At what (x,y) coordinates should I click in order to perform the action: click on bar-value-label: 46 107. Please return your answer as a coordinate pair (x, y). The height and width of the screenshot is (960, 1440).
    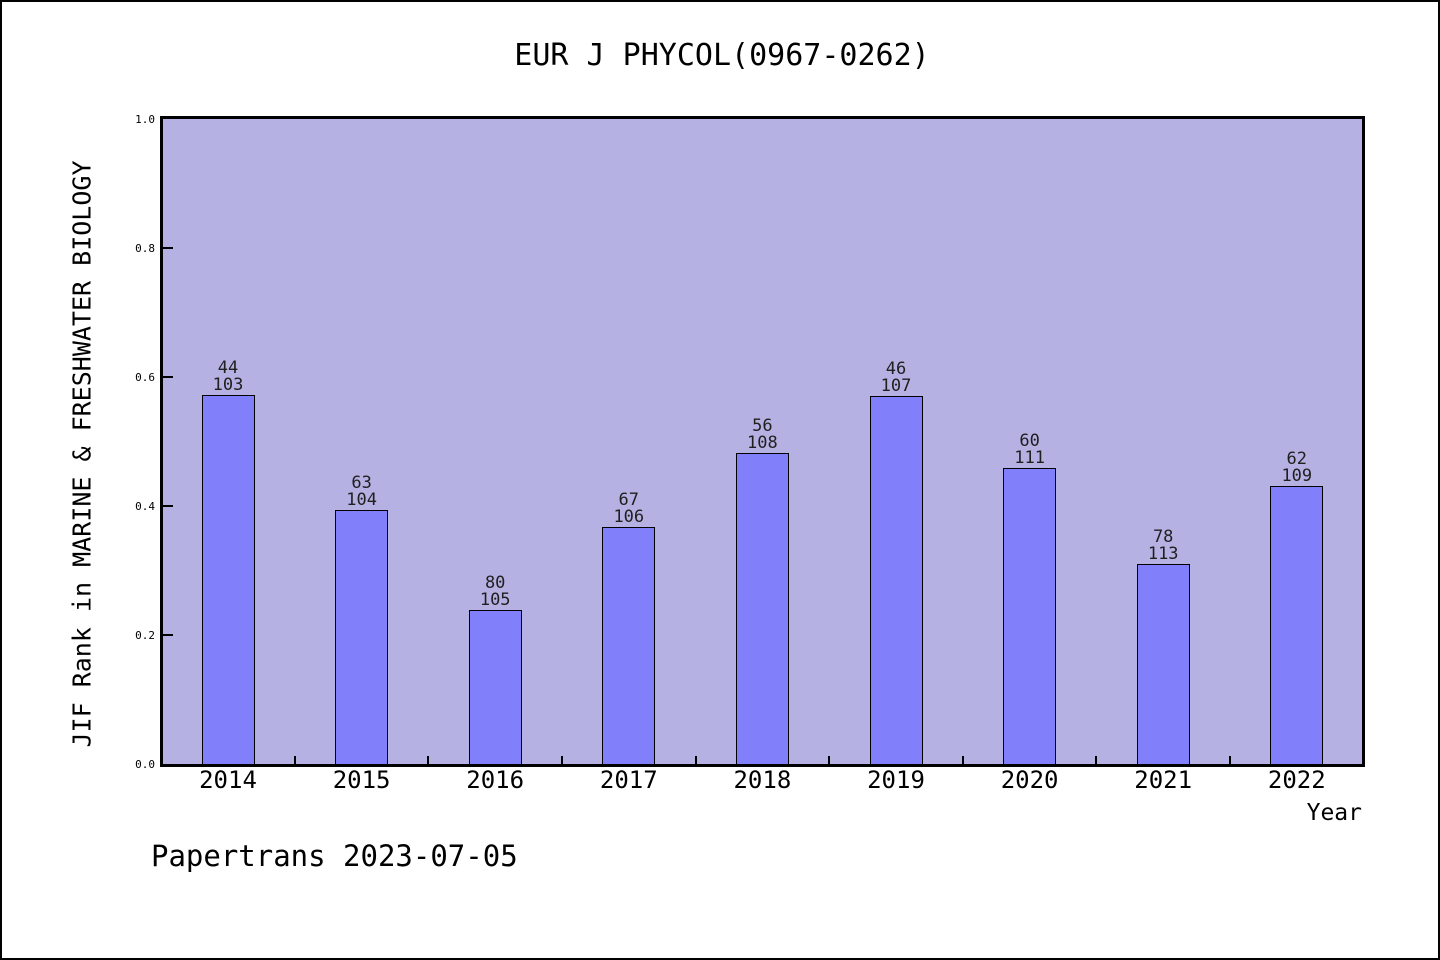
    Looking at the image, I should click on (896, 377).